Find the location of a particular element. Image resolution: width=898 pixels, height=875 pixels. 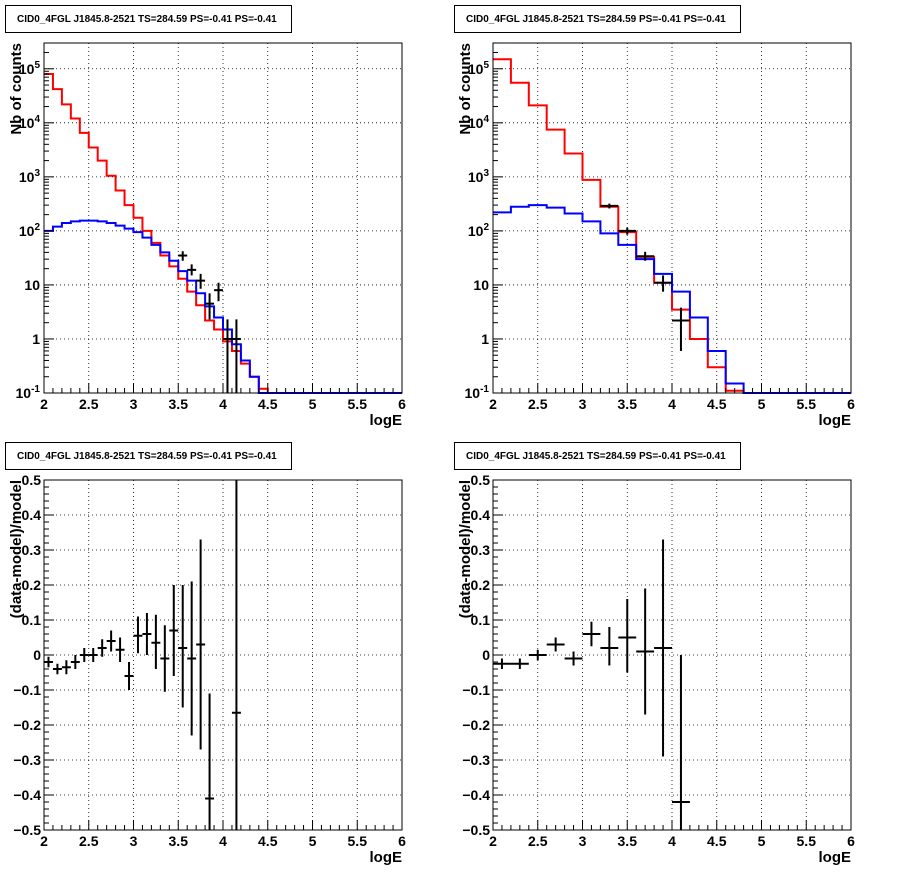

y-tick-label: 0.1 is located at coordinates (32, 620).